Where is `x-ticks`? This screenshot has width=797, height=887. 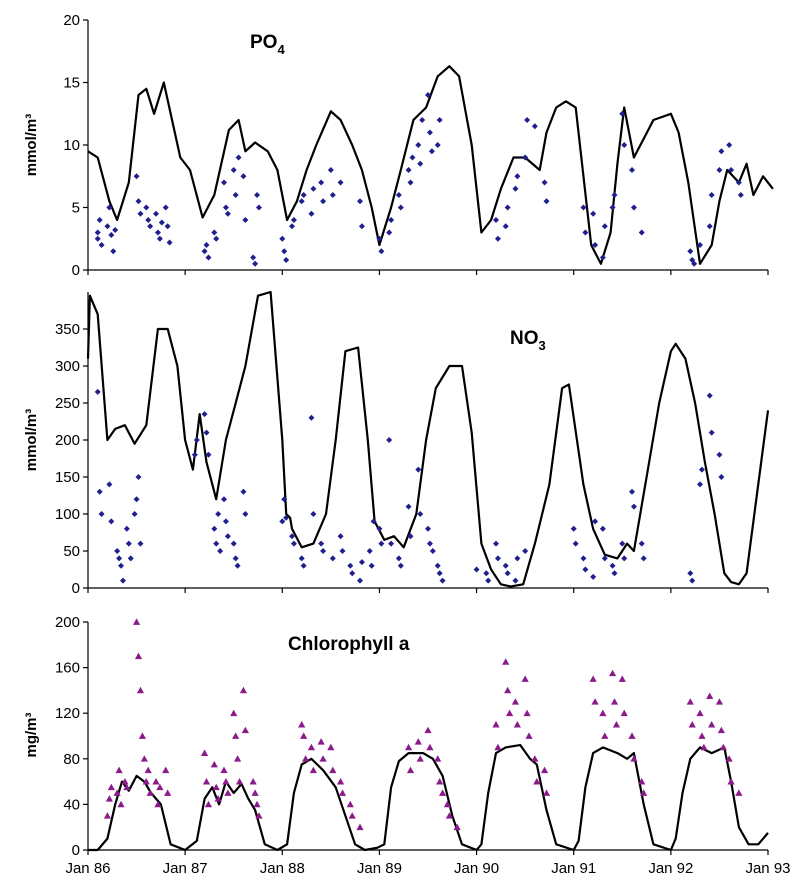
x-ticks is located at coordinates (428, 590).